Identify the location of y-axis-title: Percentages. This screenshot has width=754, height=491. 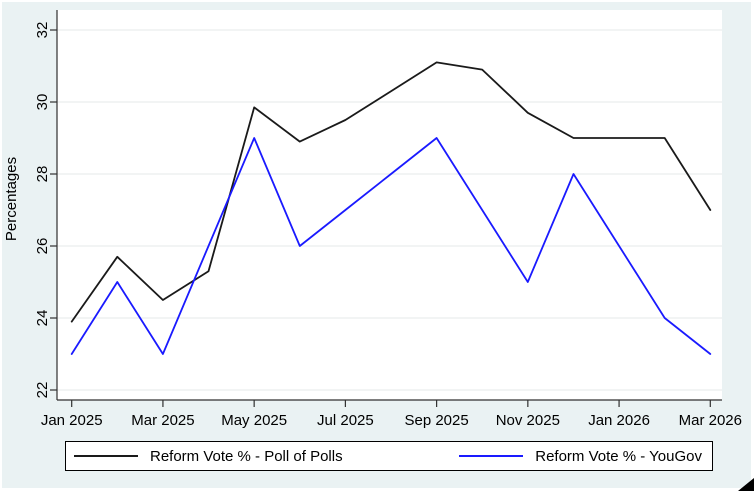
(11, 199).